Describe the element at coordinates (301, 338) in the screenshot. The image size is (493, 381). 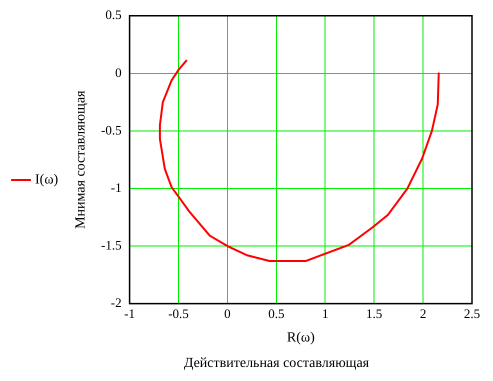
I see `x-axis-title: R(ω)` at that location.